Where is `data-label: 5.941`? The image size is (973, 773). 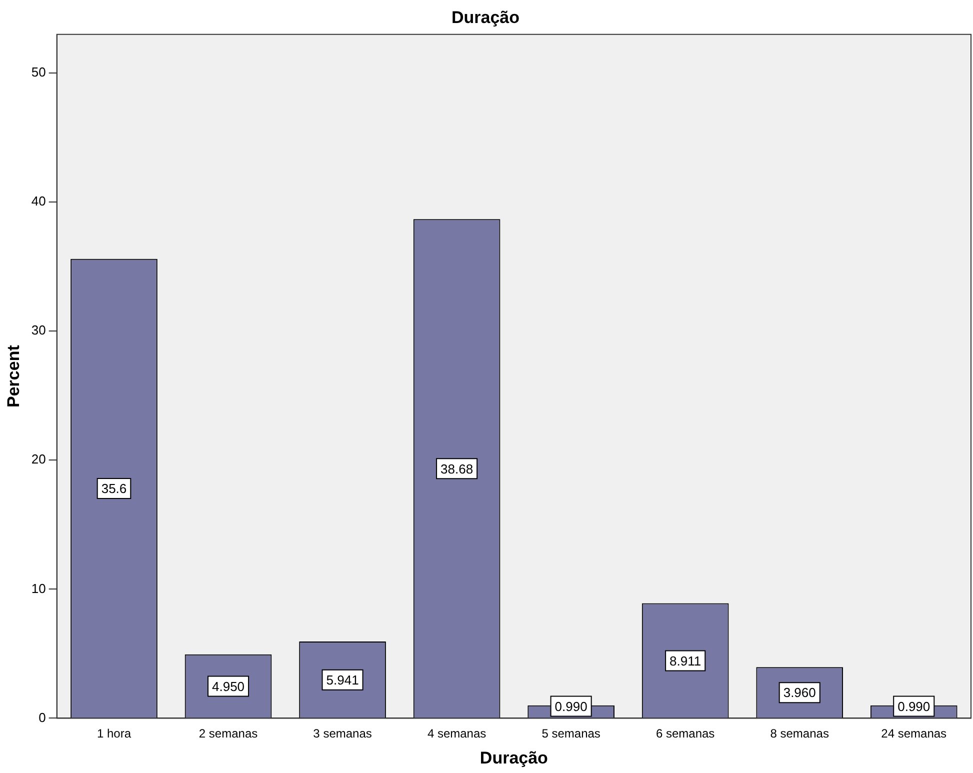 data-label: 5.941 is located at coordinates (342, 680).